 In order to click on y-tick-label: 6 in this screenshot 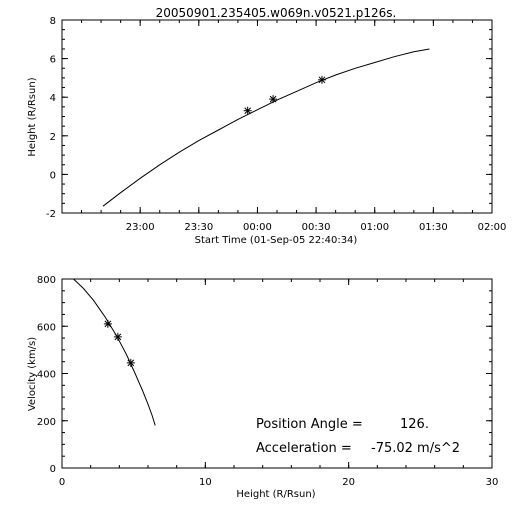, I will do `click(53, 60)`.